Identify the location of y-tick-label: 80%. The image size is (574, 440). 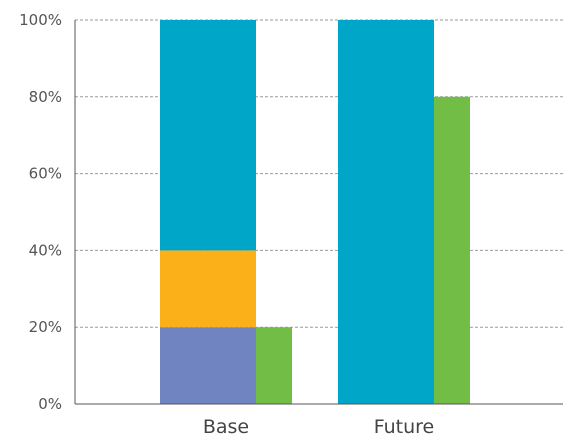
(45, 97).